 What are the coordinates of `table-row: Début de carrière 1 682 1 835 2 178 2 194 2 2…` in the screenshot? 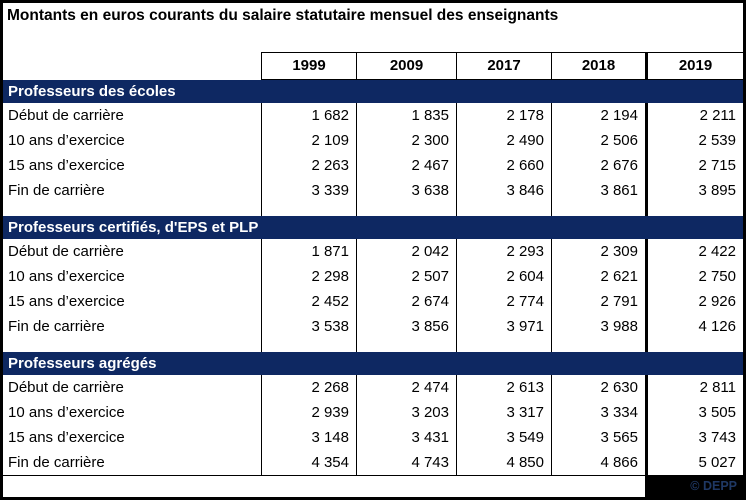 It's located at (373, 115).